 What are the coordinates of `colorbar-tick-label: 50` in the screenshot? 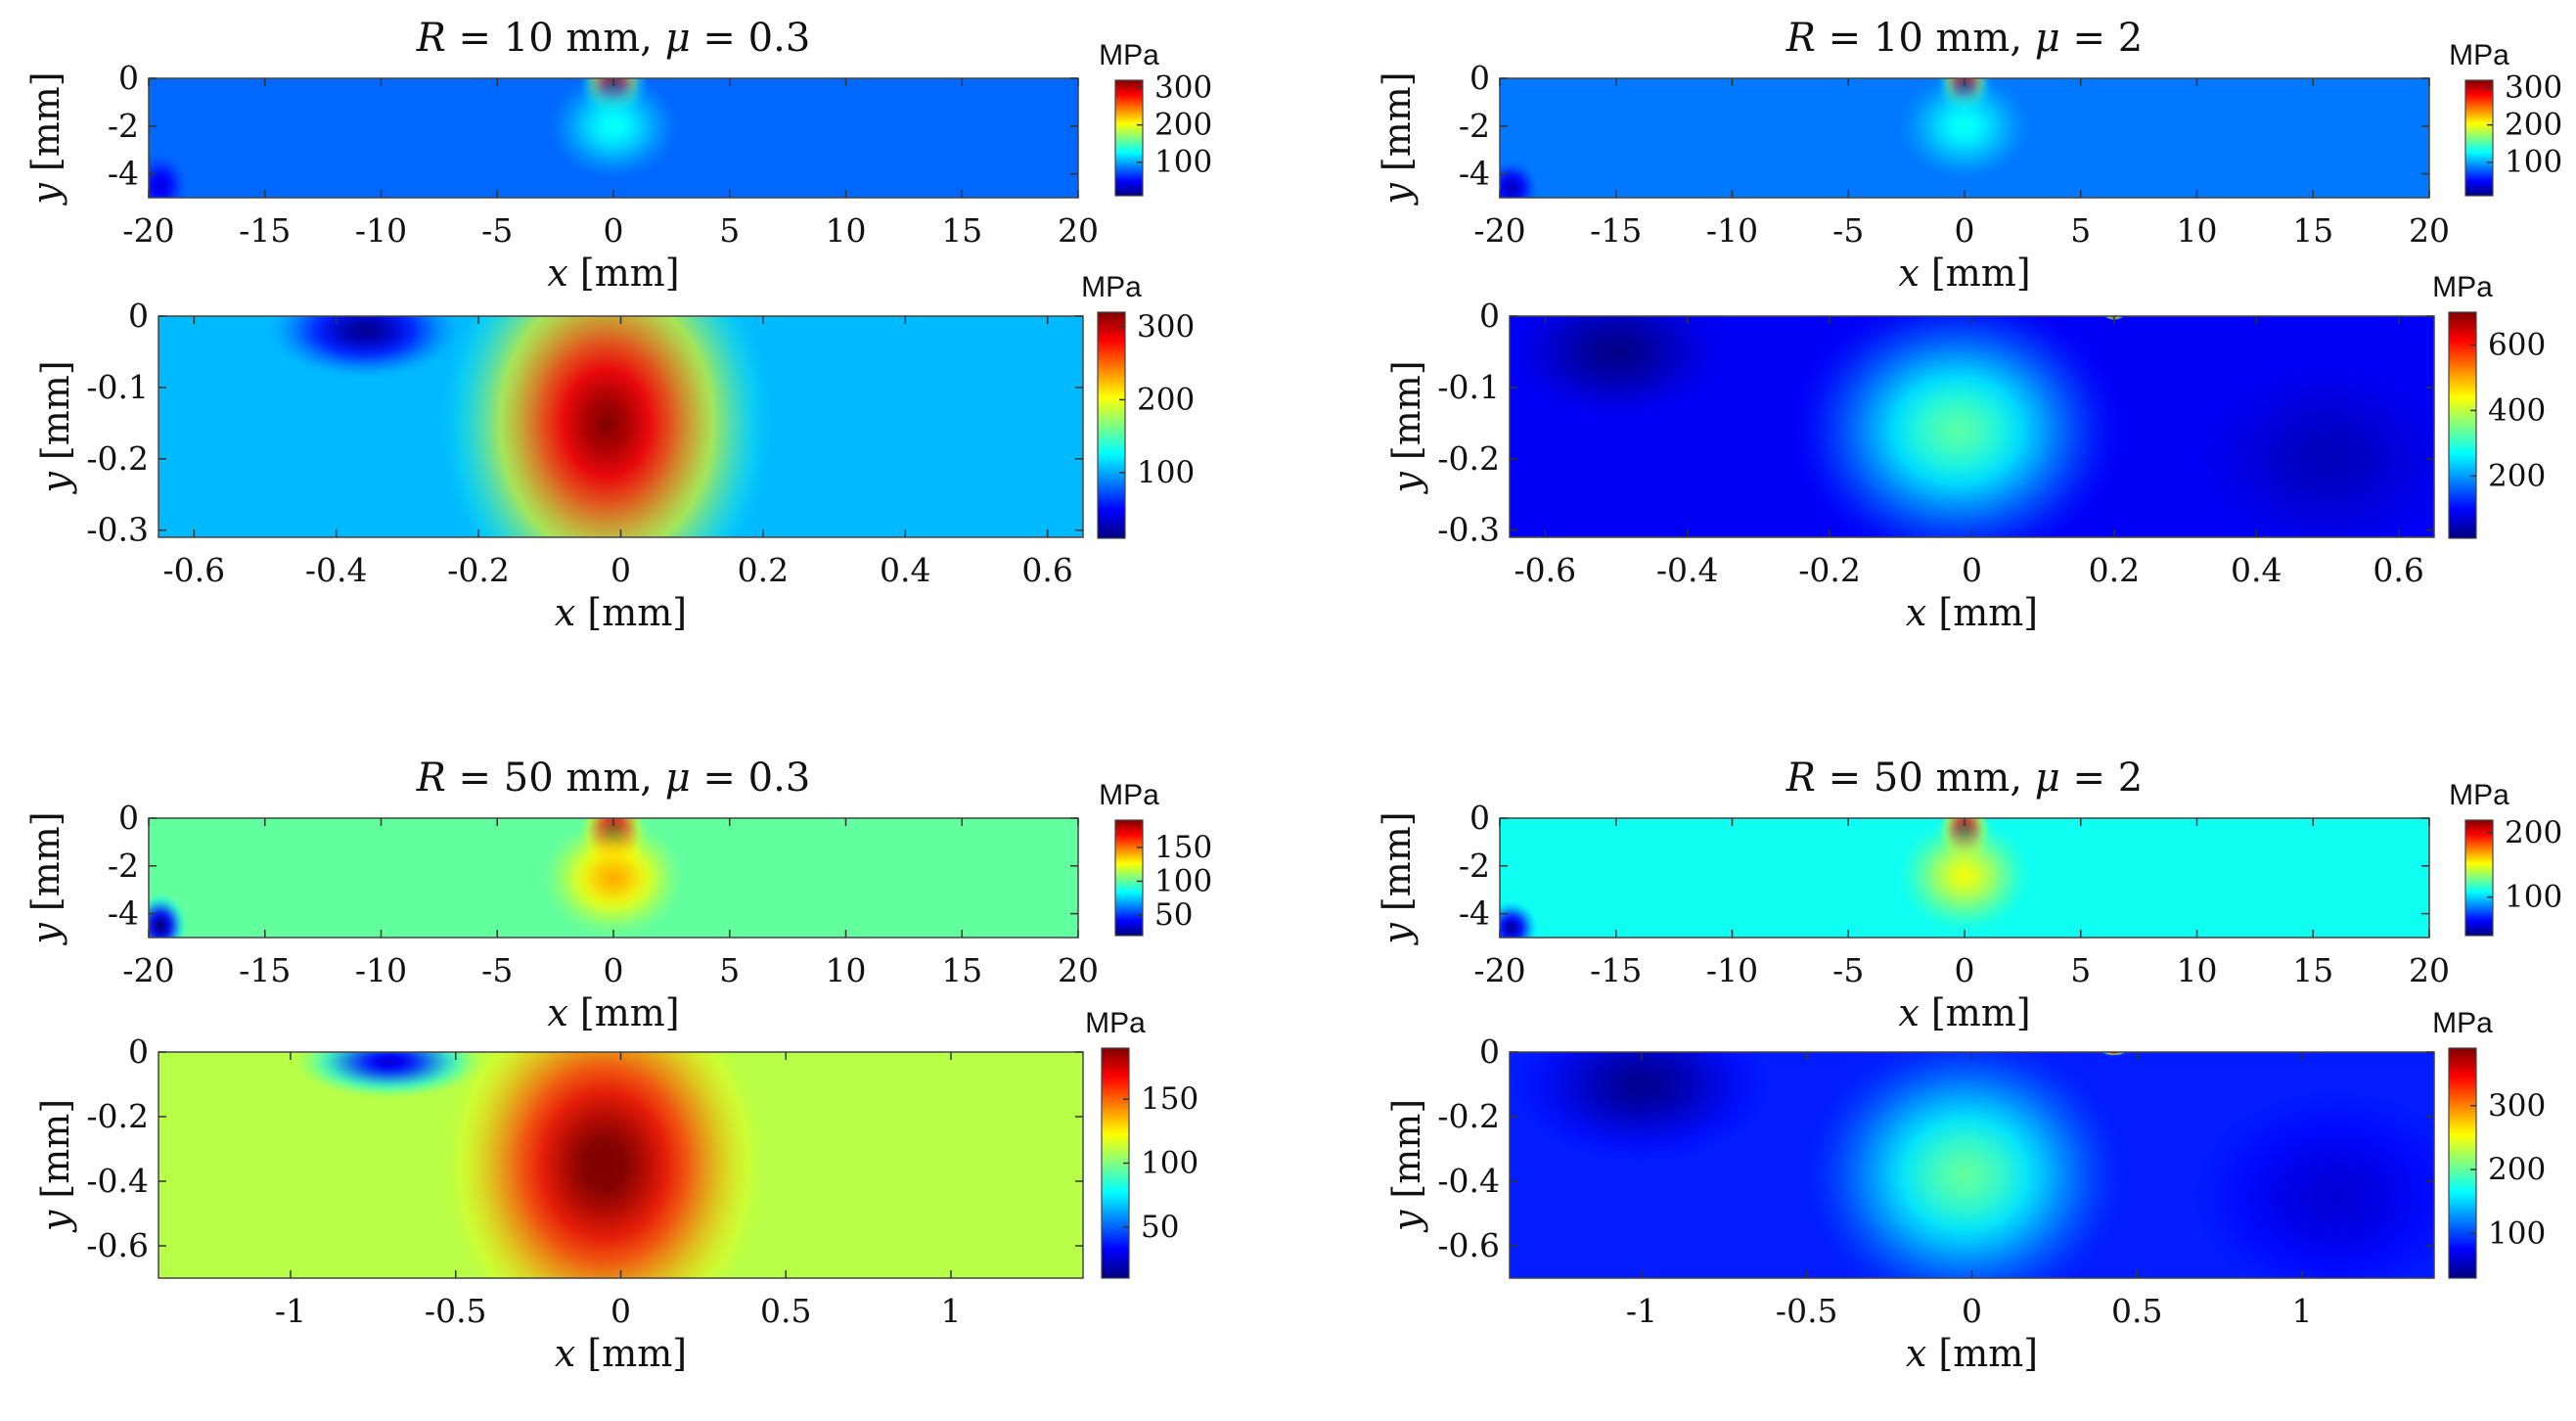 It's located at (1173, 915).